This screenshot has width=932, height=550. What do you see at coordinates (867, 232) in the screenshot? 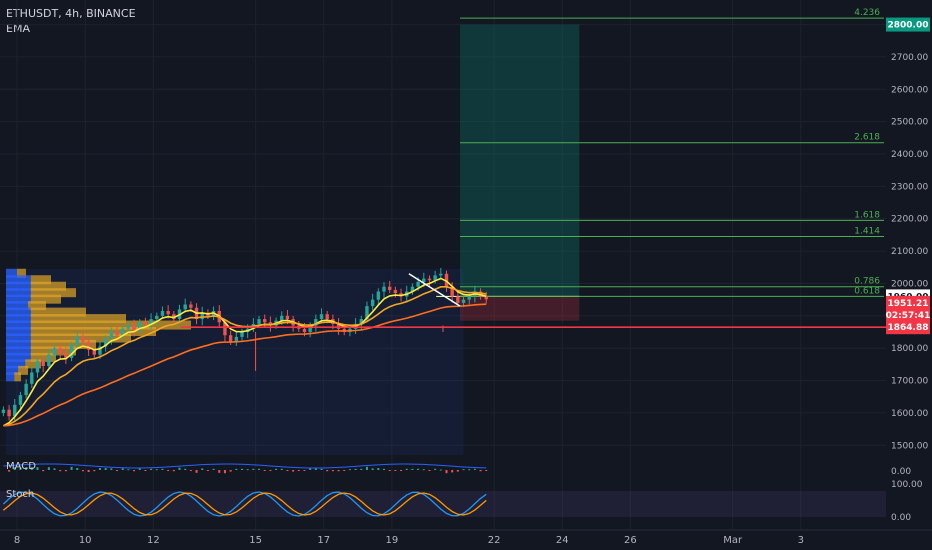
I see `fib-label: 1.414` at bounding box center [867, 232].